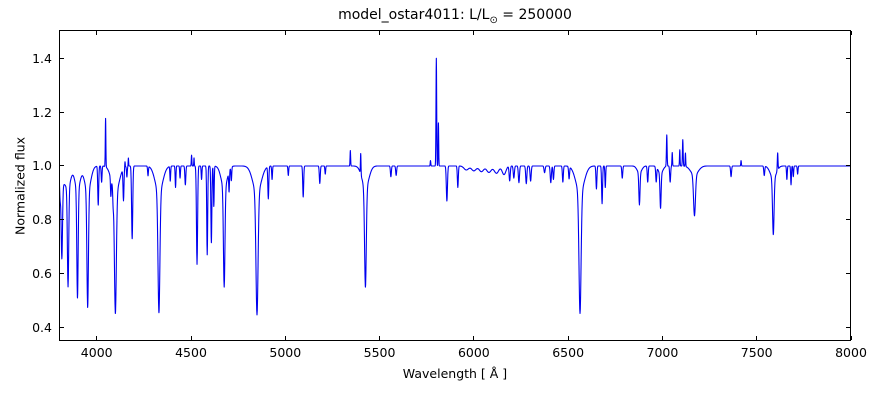  What do you see at coordinates (851, 352) in the screenshot?
I see `x-tick-label: 8000` at bounding box center [851, 352].